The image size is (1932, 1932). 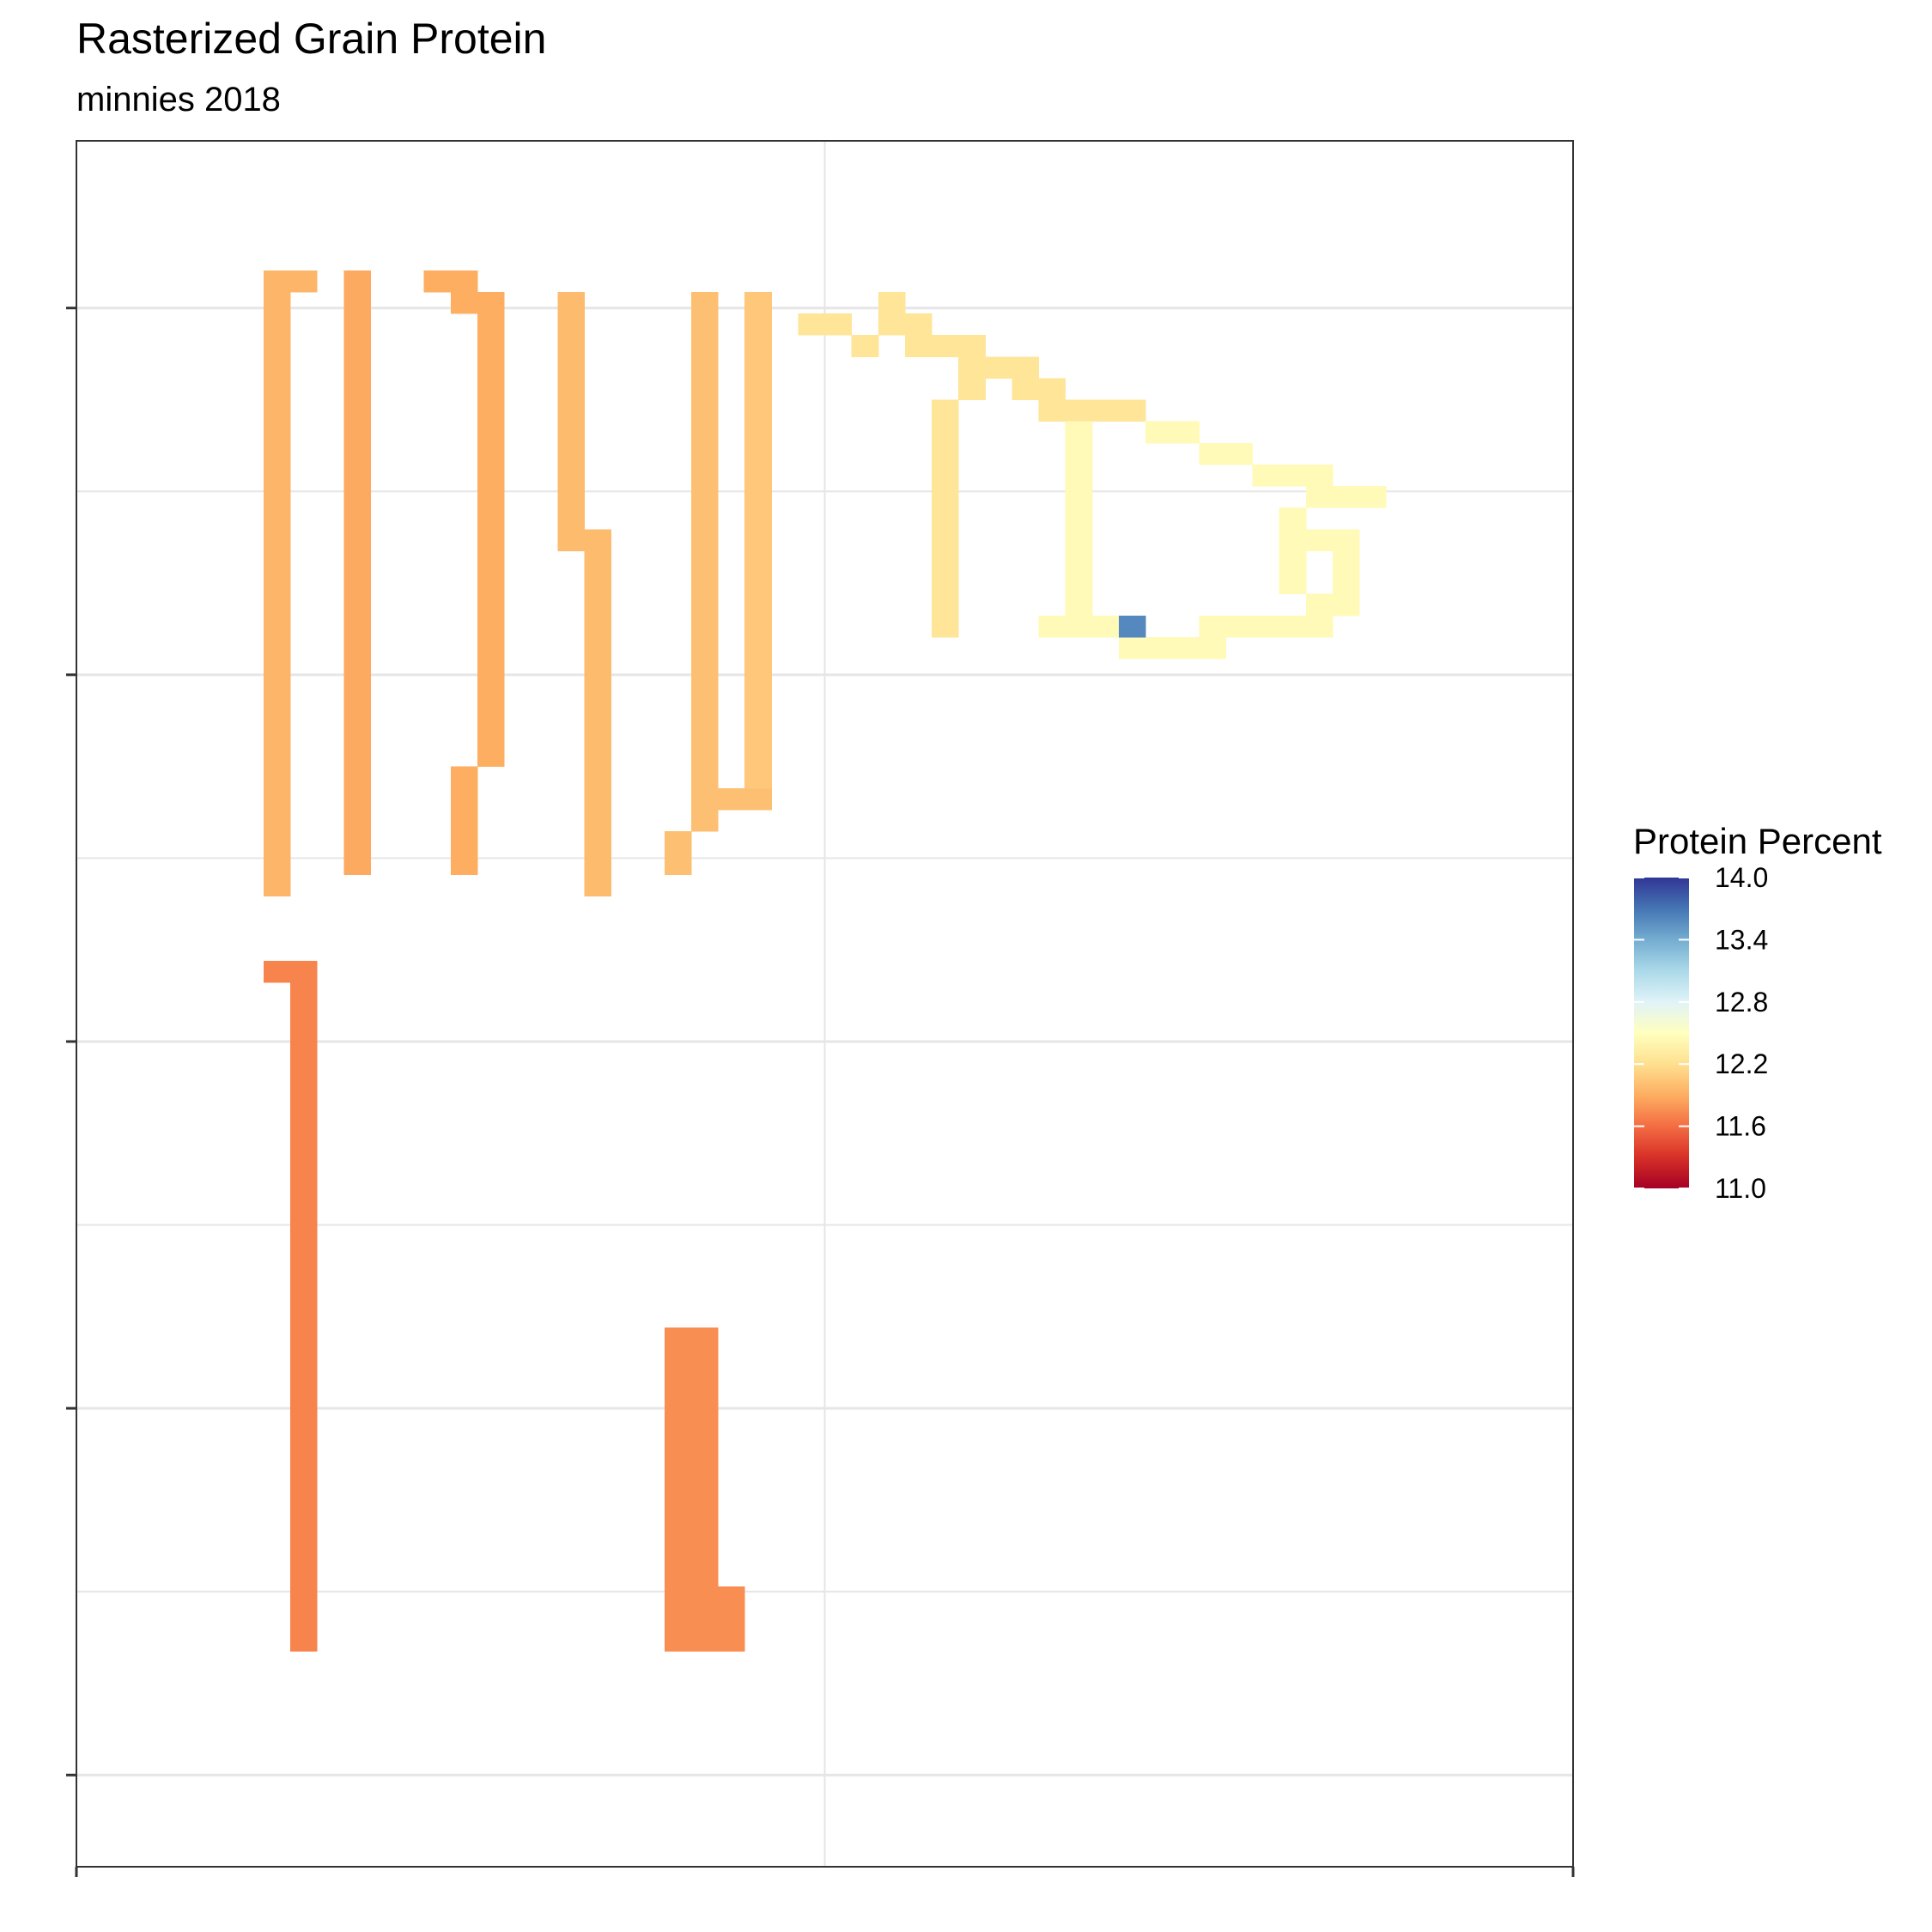 What do you see at coordinates (1661, 1033) in the screenshot?
I see `legend-colorbar` at bounding box center [1661, 1033].